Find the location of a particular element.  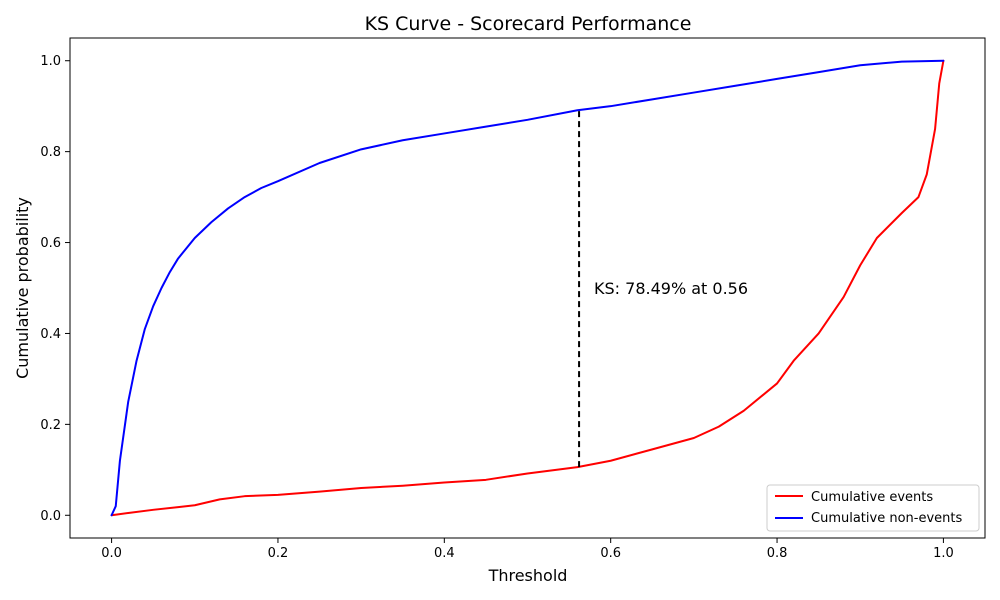

legend: Cumulative events Cumulative non-events is located at coordinates (873, 508).